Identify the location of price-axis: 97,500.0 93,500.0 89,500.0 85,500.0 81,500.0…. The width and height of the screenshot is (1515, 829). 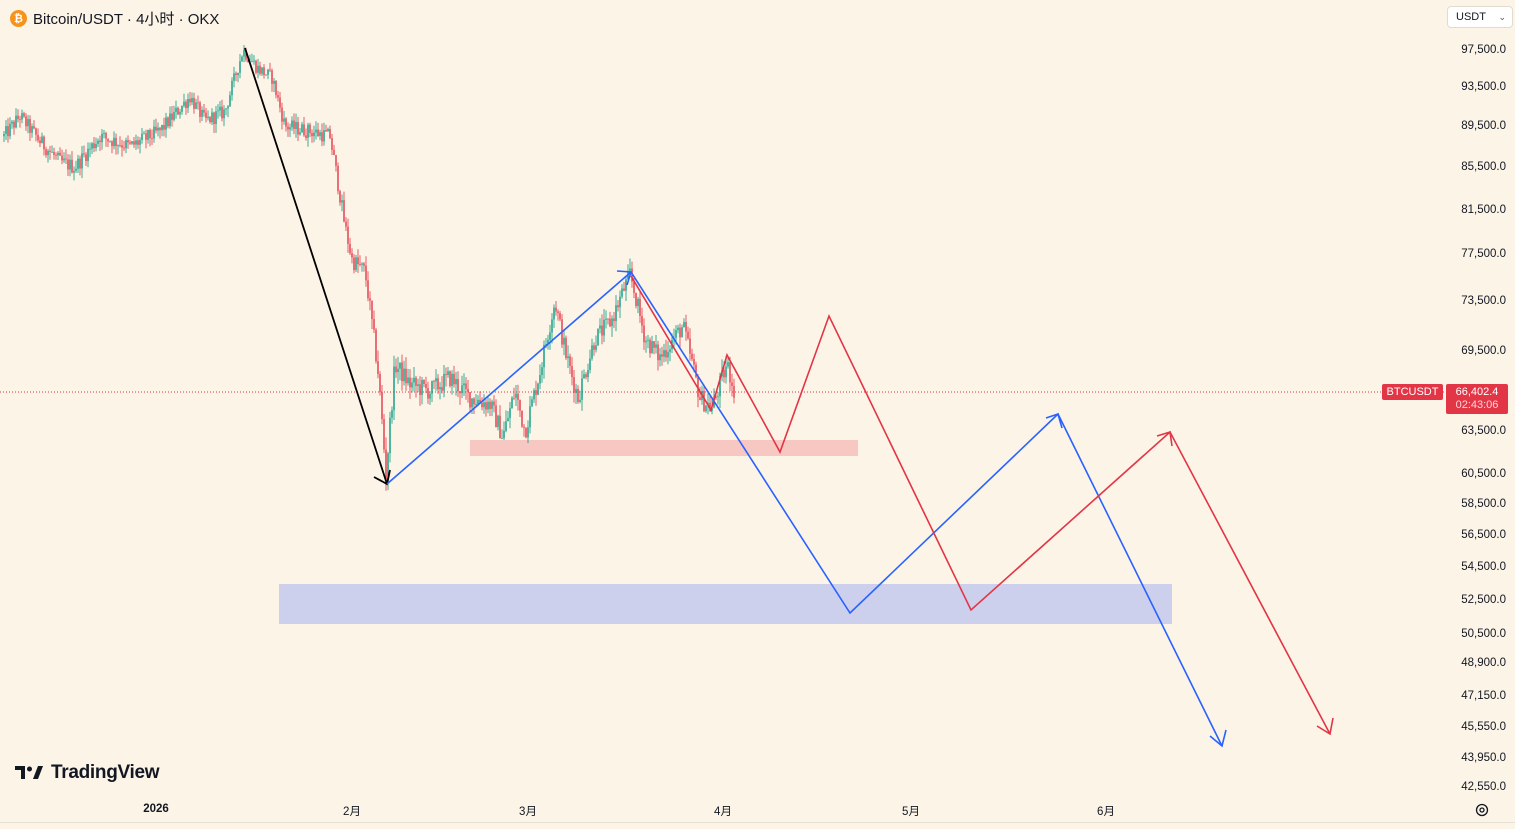
(1480, 414).